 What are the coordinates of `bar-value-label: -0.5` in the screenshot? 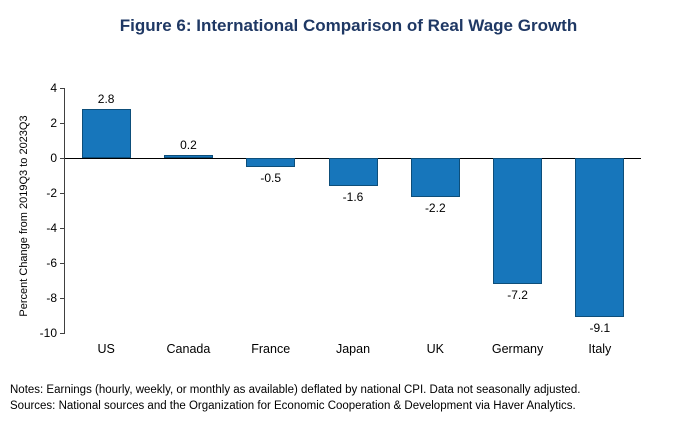 It's located at (271, 177).